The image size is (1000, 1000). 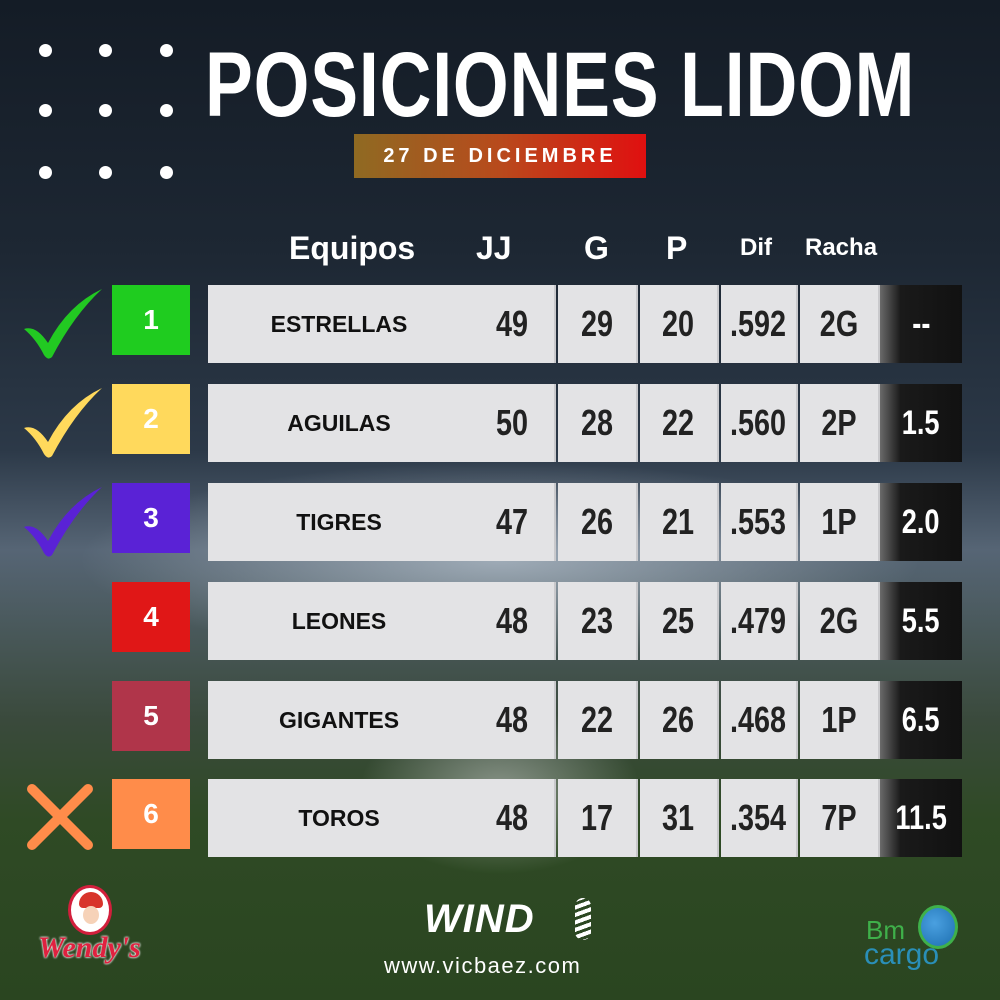 I want to click on cell-g: 29, so click(x=598, y=324).